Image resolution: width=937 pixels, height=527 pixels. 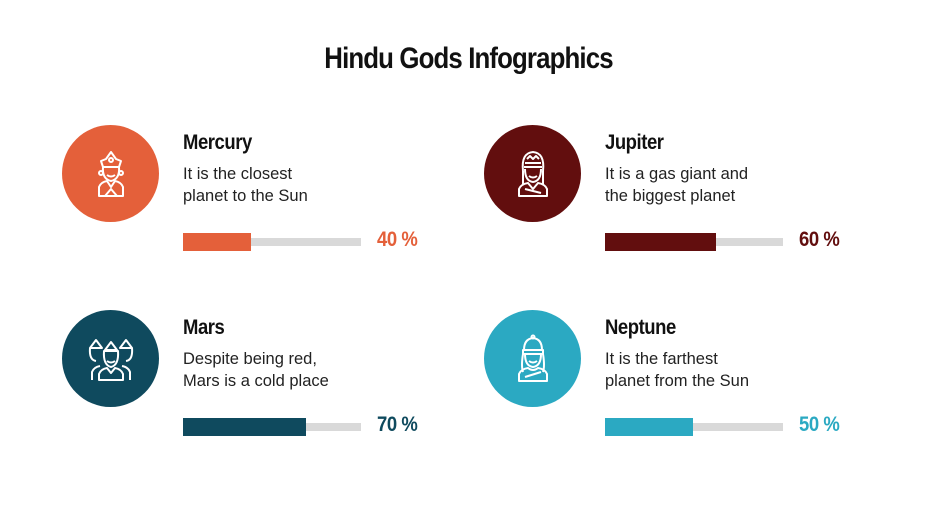 What do you see at coordinates (250, 359) in the screenshot?
I see `description-line: Despite being red,` at bounding box center [250, 359].